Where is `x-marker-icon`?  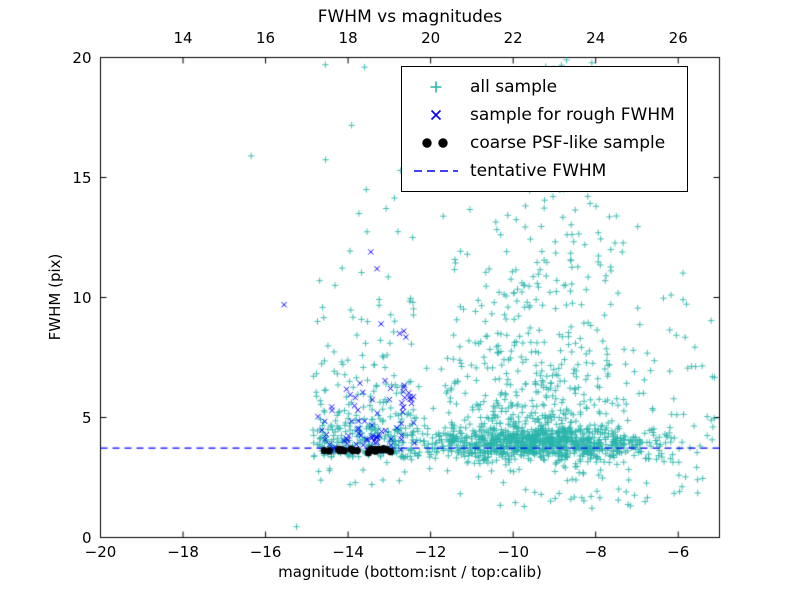 x-marker-icon is located at coordinates (436, 115).